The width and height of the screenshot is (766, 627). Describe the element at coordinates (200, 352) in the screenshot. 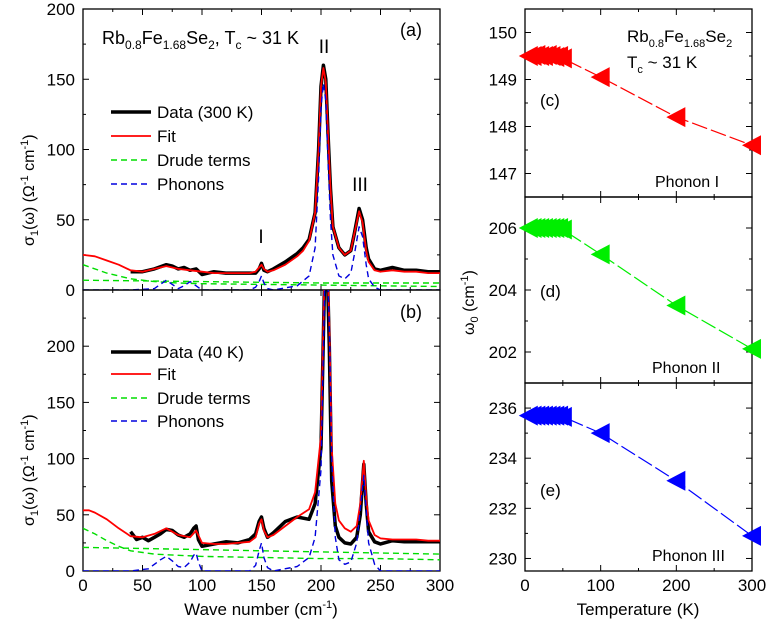

I see `legend-b-data: Data (40 K)` at that location.